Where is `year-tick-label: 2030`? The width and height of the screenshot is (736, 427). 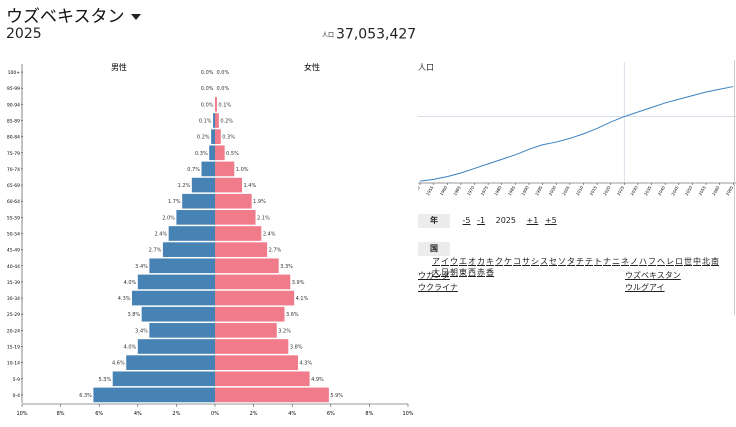 year-tick-label: 2030 is located at coordinates (634, 191).